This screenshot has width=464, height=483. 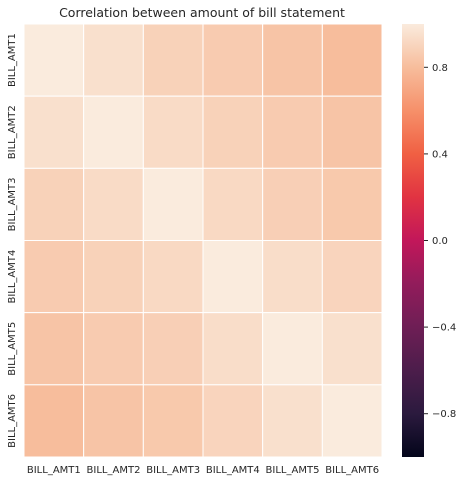 I want to click on heatmap-cell-BILL_AMT4-BILL_AMT3, so click(x=173, y=277).